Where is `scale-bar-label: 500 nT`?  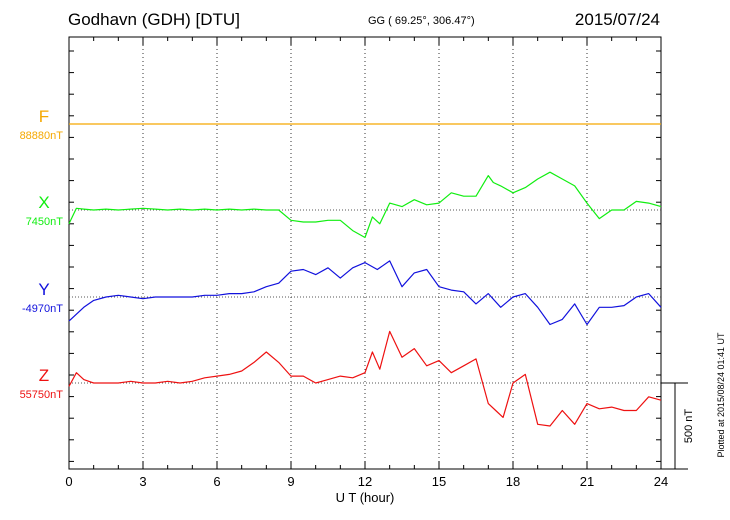
scale-bar-label: 500 nT is located at coordinates (689, 426).